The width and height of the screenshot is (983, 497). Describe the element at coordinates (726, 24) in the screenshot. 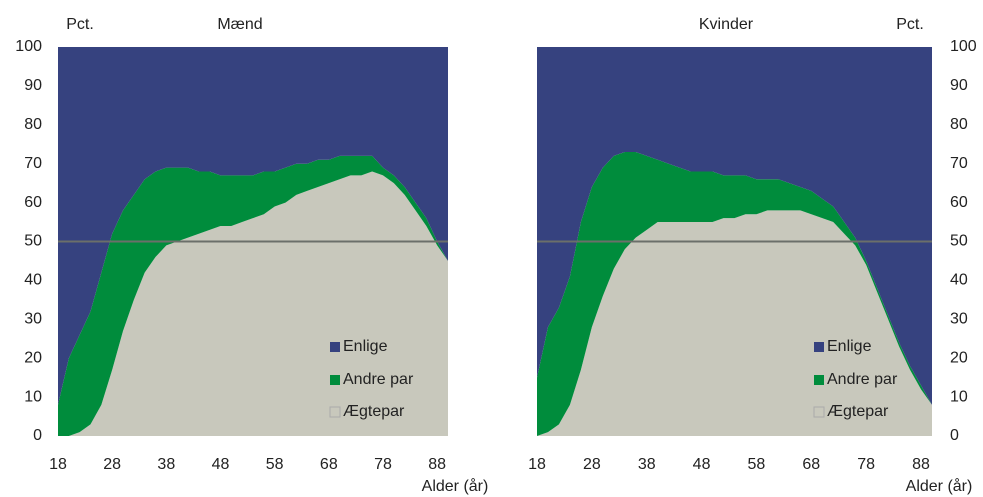

I see `chart-title: Kvinder` at that location.